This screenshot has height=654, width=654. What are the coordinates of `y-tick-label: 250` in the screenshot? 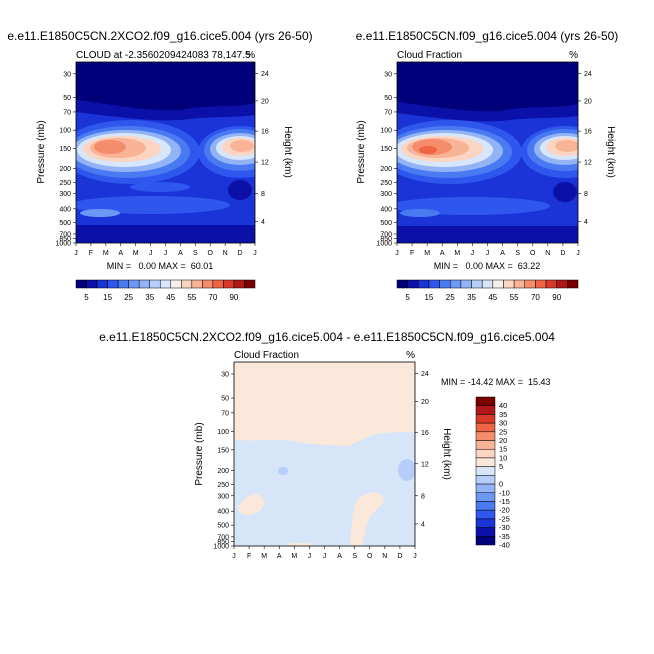 It's located at (223, 485).